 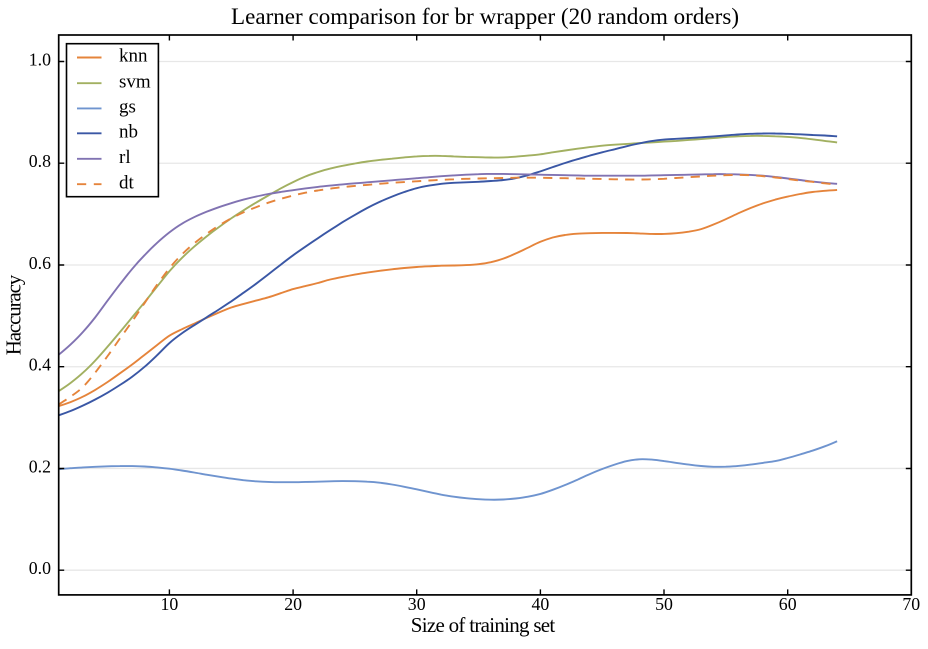 I want to click on svg-text: dt, so click(x=127, y=182).